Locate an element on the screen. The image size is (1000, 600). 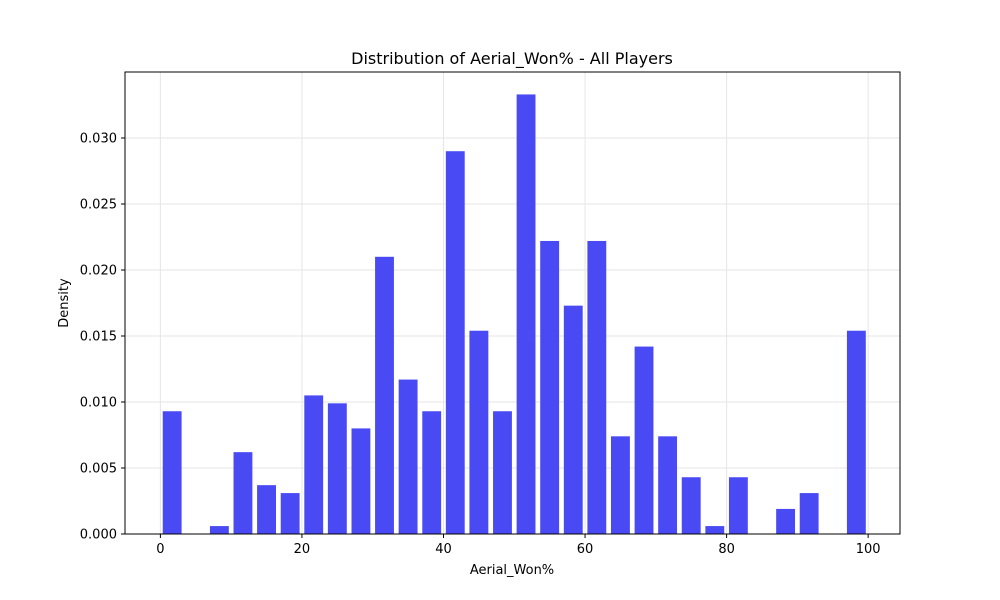
y-tick-label: 0.020 is located at coordinates (98, 271).